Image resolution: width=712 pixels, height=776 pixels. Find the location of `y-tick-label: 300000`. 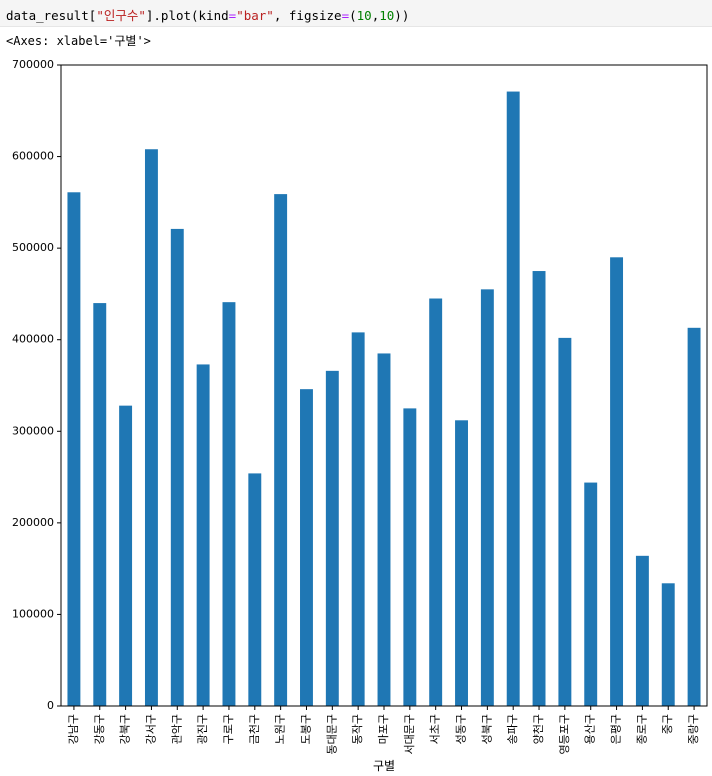

y-tick-label: 300000 is located at coordinates (33, 430).